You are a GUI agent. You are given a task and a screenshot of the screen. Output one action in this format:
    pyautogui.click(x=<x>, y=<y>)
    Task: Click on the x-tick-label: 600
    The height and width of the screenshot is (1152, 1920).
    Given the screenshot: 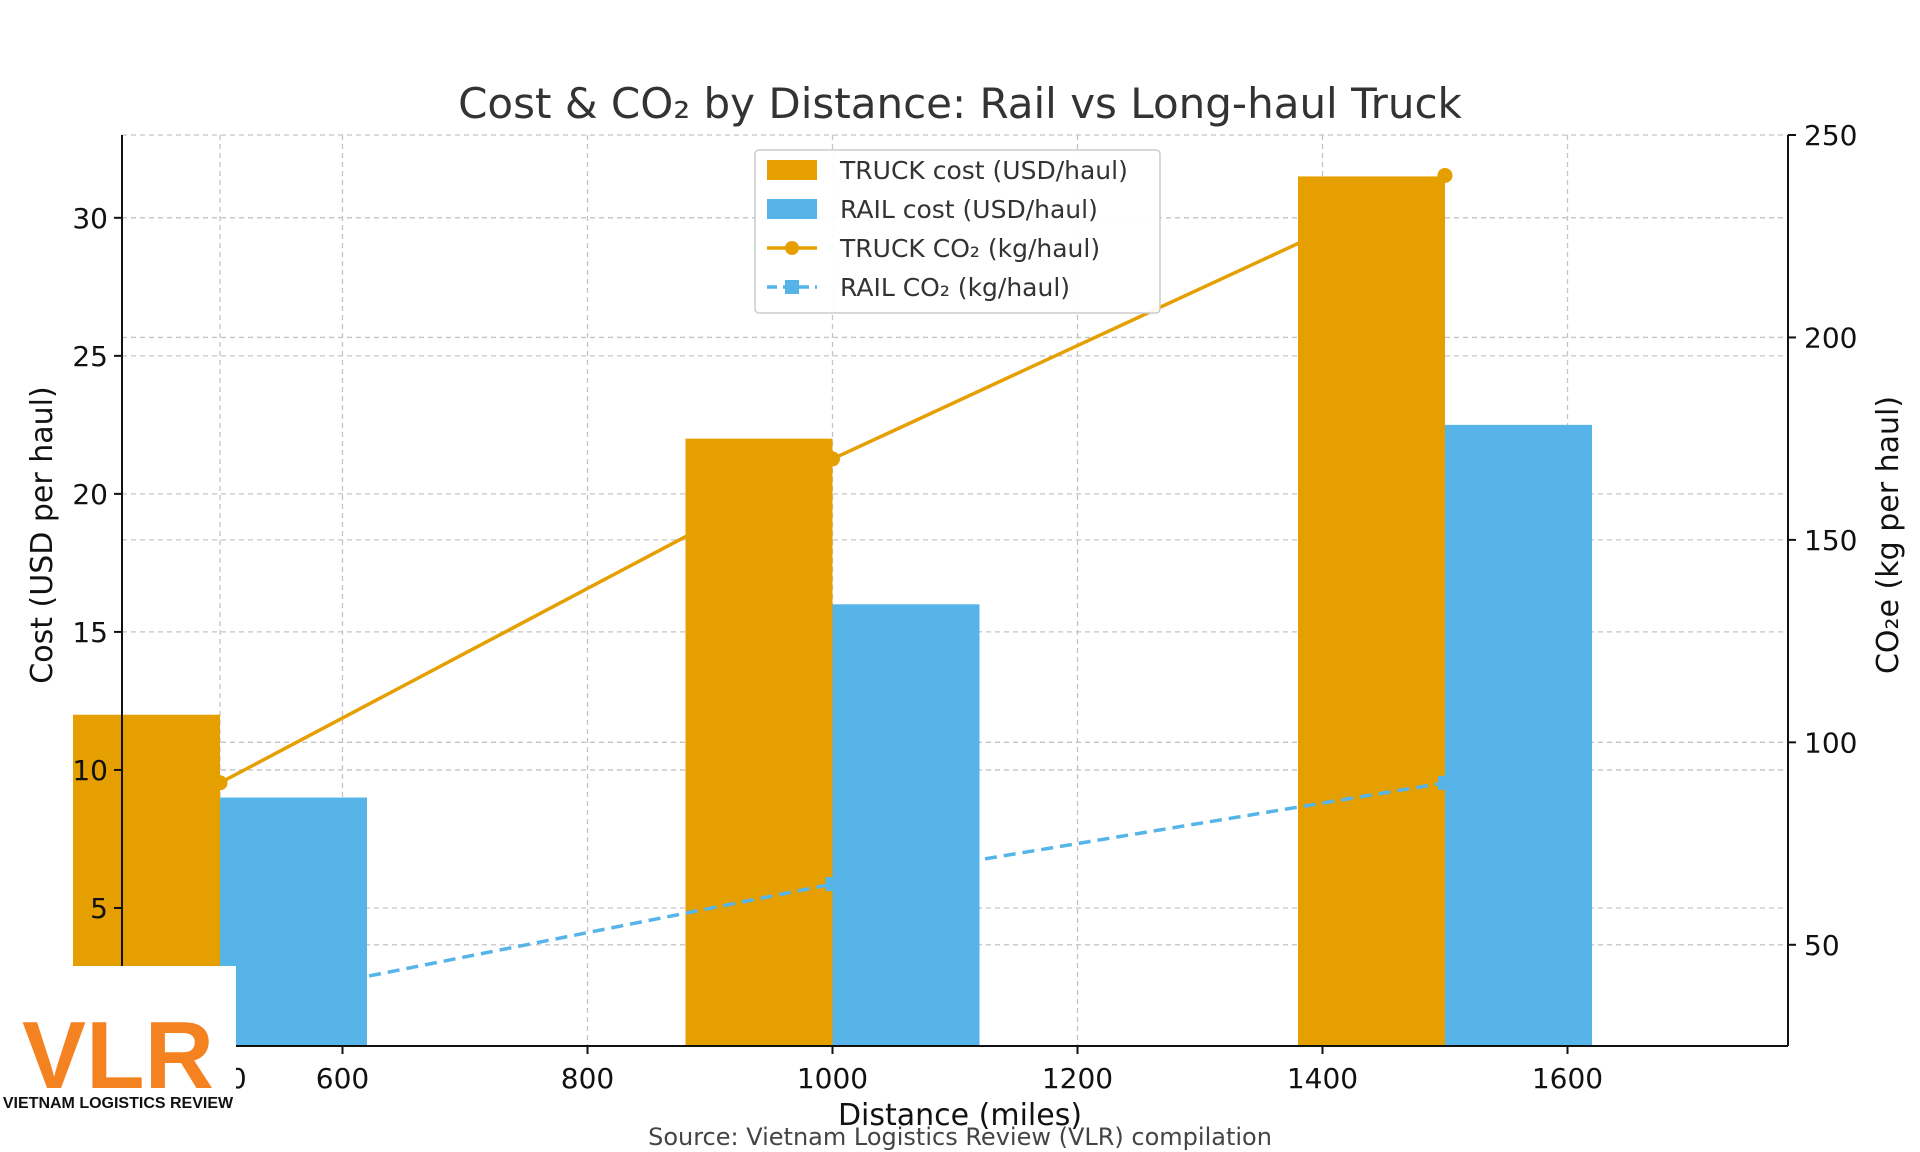 What is the action you would take?
    pyautogui.click(x=342, y=1078)
    